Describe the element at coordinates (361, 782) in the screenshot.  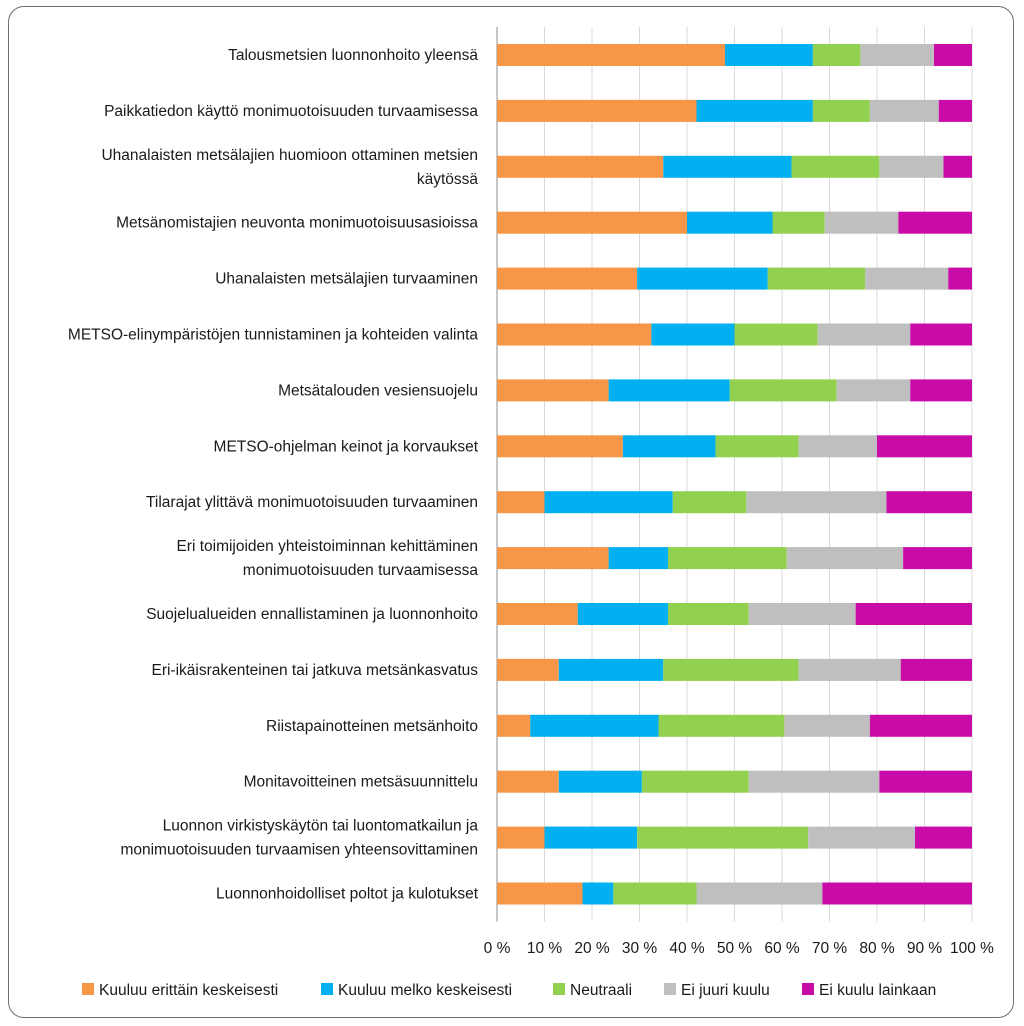
I see `category-label: Monitavoitteinen metsäsuunnittelu` at that location.